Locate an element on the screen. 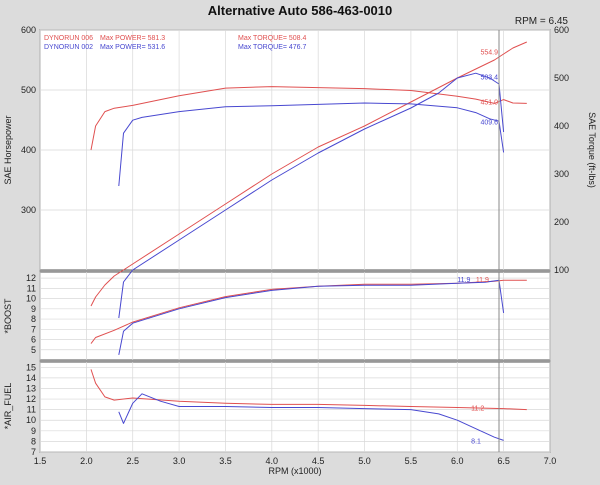 This screenshot has height=485, width=600. value-annotation: 8.1 is located at coordinates (476, 441).